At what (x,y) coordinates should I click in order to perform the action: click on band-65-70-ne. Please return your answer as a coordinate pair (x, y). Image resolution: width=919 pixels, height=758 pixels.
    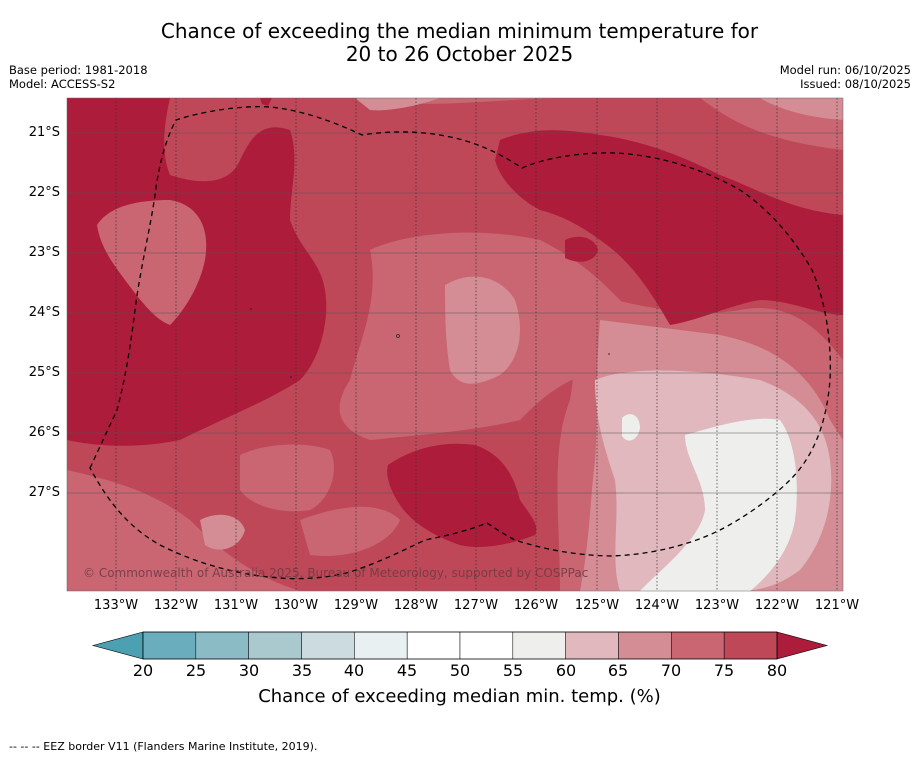
    Looking at the image, I should click on (801, 109).